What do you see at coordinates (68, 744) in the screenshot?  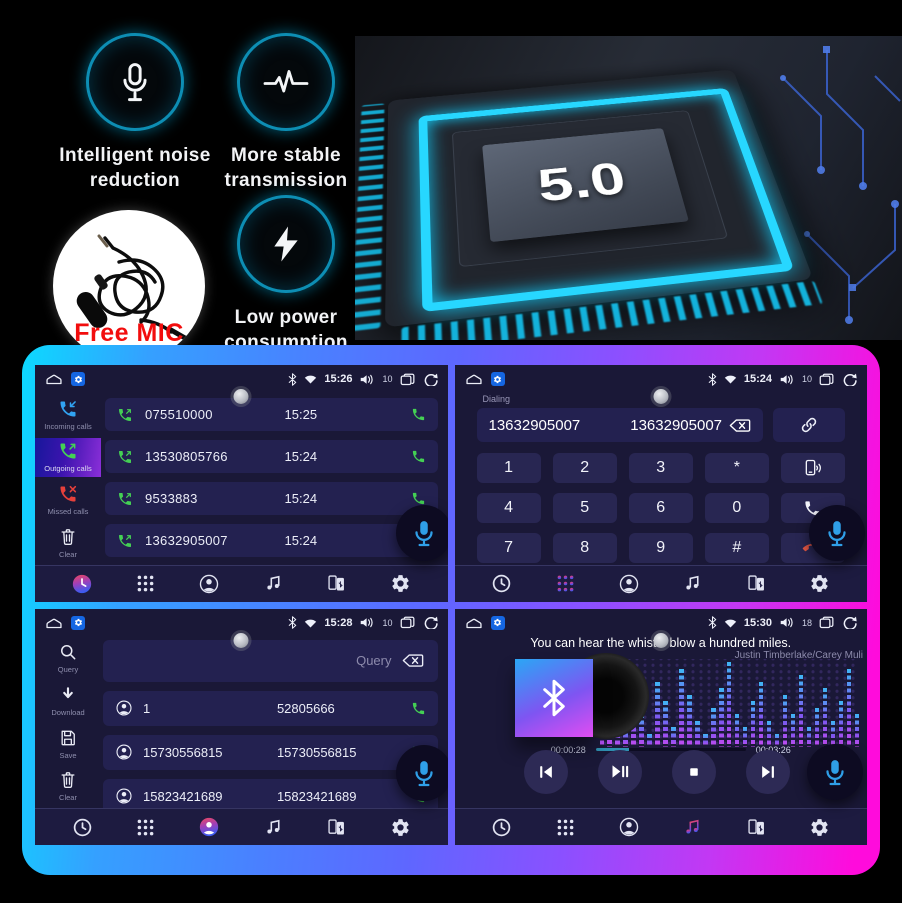 I see `sidebar-item-save: Save` at bounding box center [68, 744].